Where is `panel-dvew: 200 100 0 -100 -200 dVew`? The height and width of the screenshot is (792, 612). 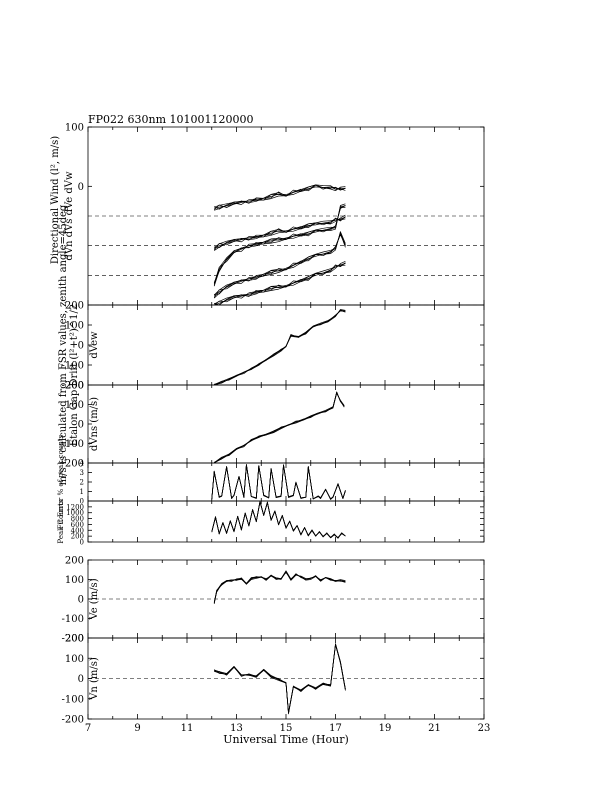
panel-dvew: 200 100 0 -100 -200 dVew is located at coordinates (273, 346).